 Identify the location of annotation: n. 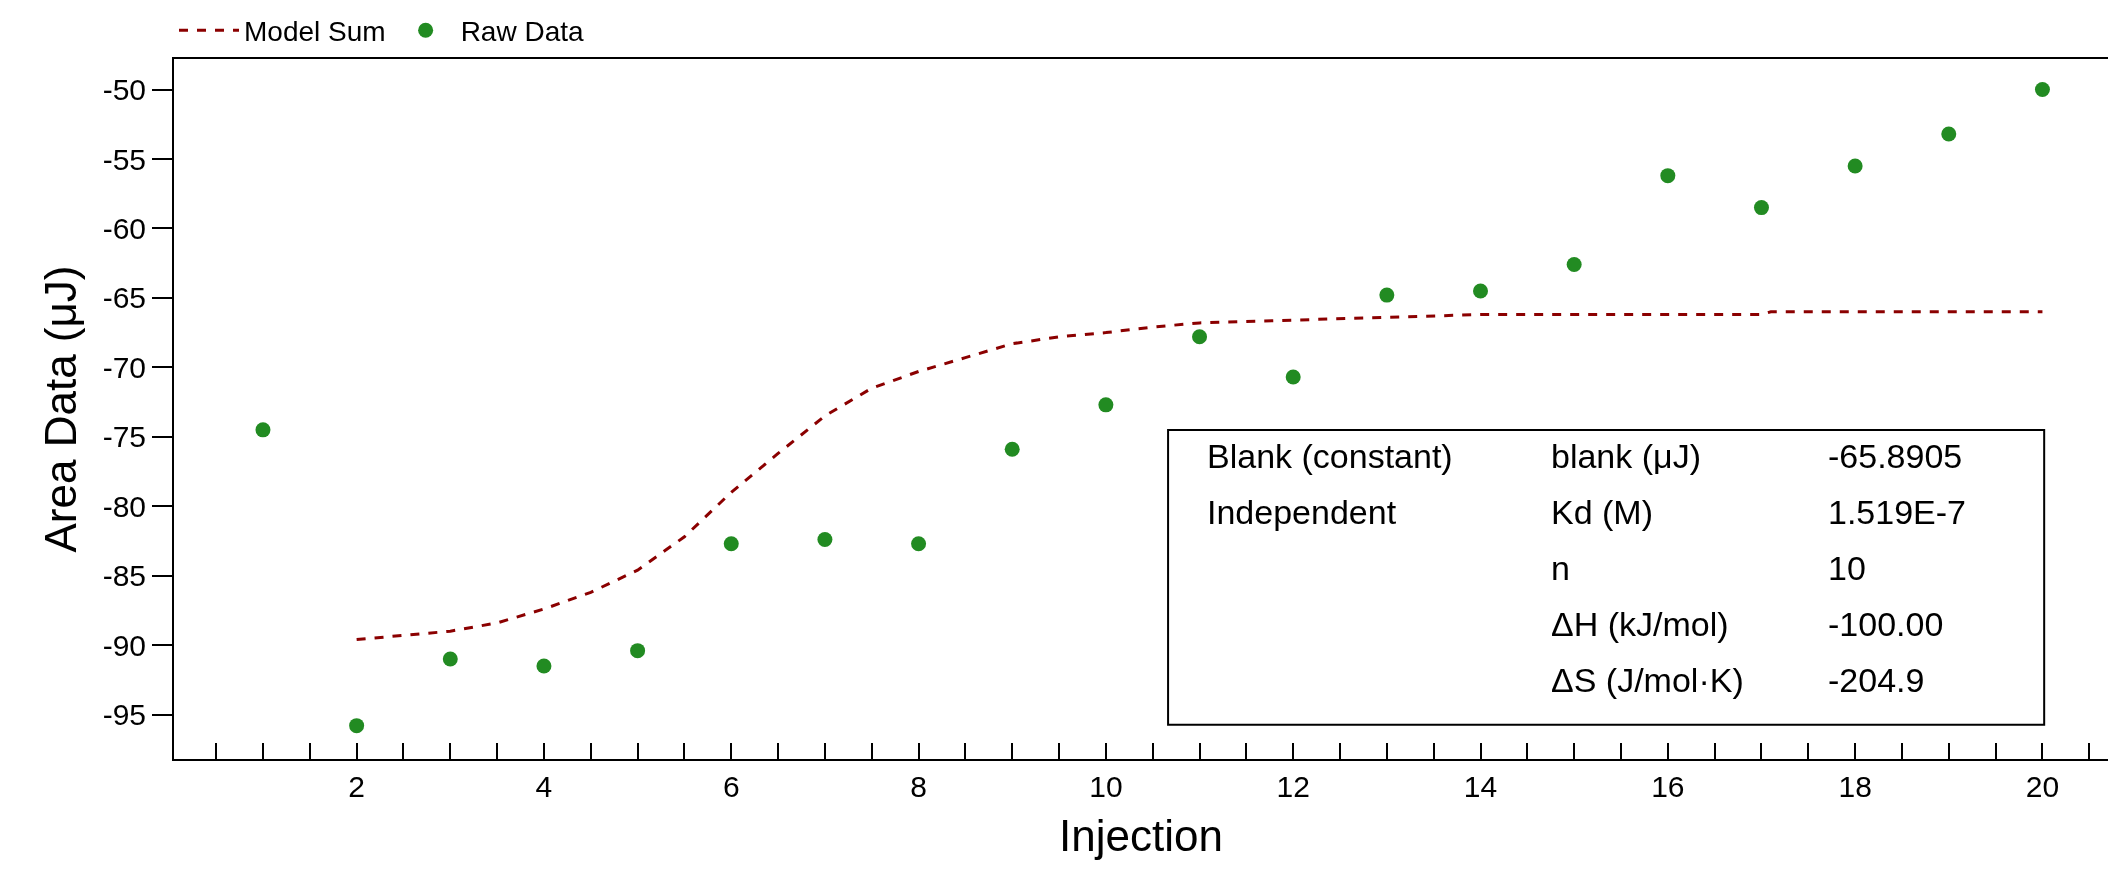
(1560, 568).